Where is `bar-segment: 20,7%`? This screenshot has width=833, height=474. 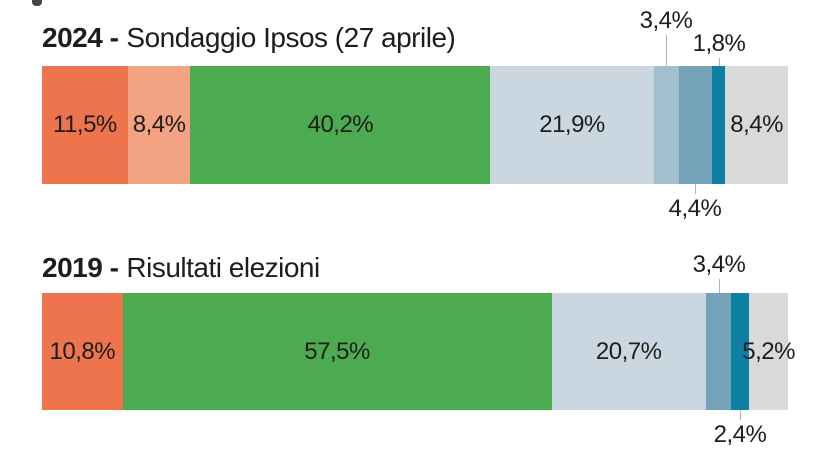 bar-segment: 20,7% is located at coordinates (628, 351).